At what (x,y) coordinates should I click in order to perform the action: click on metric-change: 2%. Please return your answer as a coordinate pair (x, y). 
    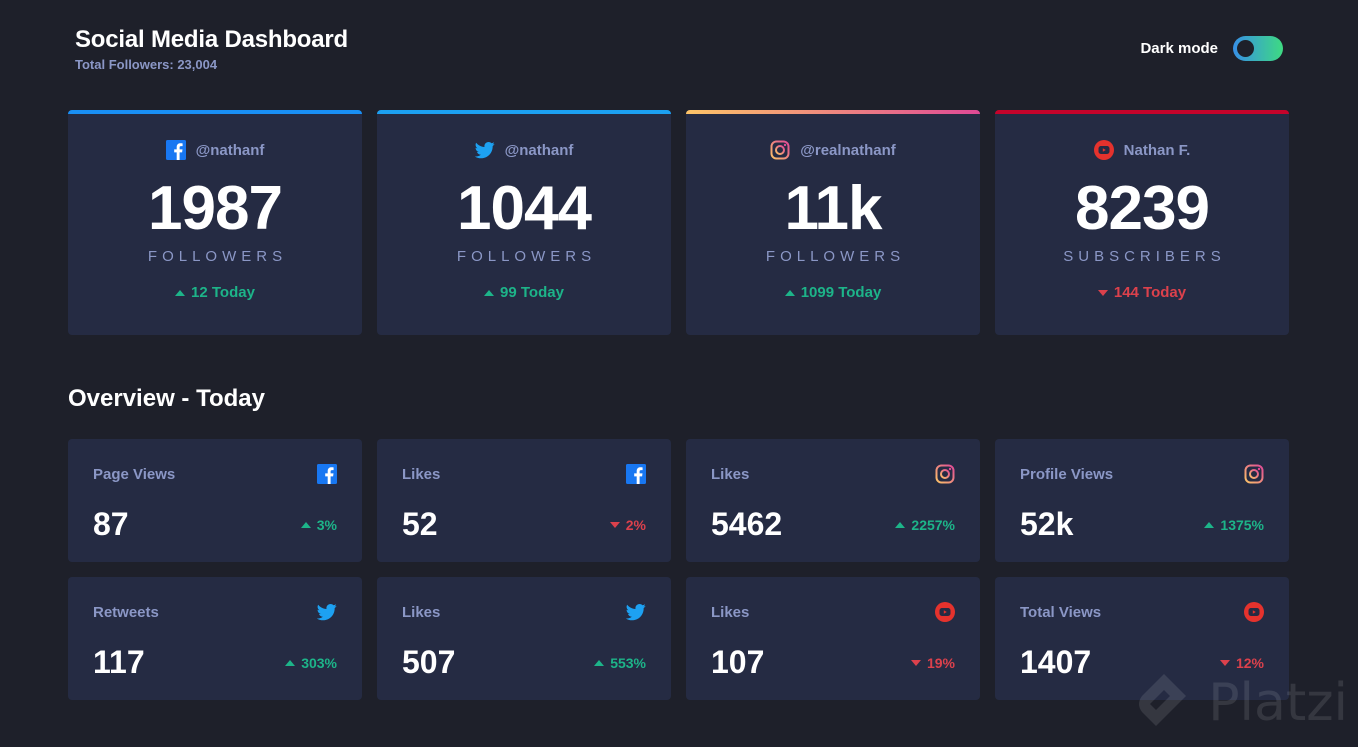
    Looking at the image, I should click on (627, 524).